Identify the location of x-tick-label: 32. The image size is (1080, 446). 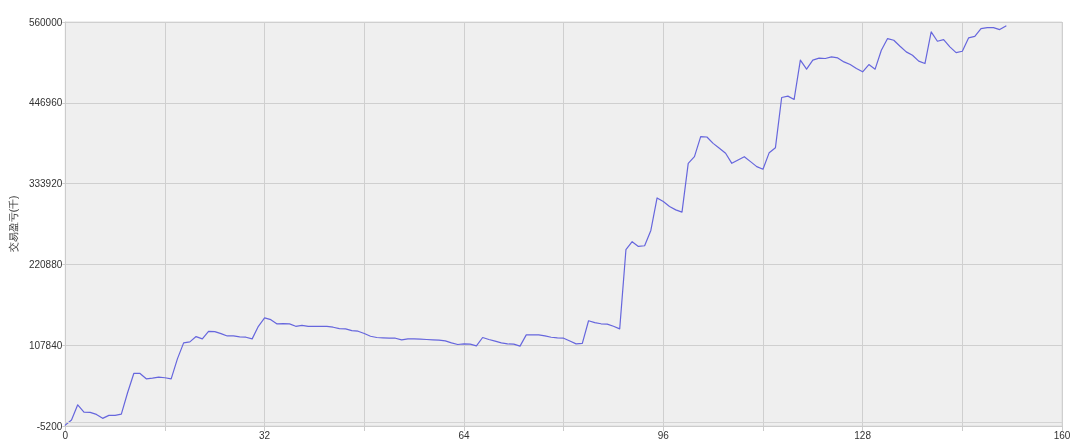
(265, 435).